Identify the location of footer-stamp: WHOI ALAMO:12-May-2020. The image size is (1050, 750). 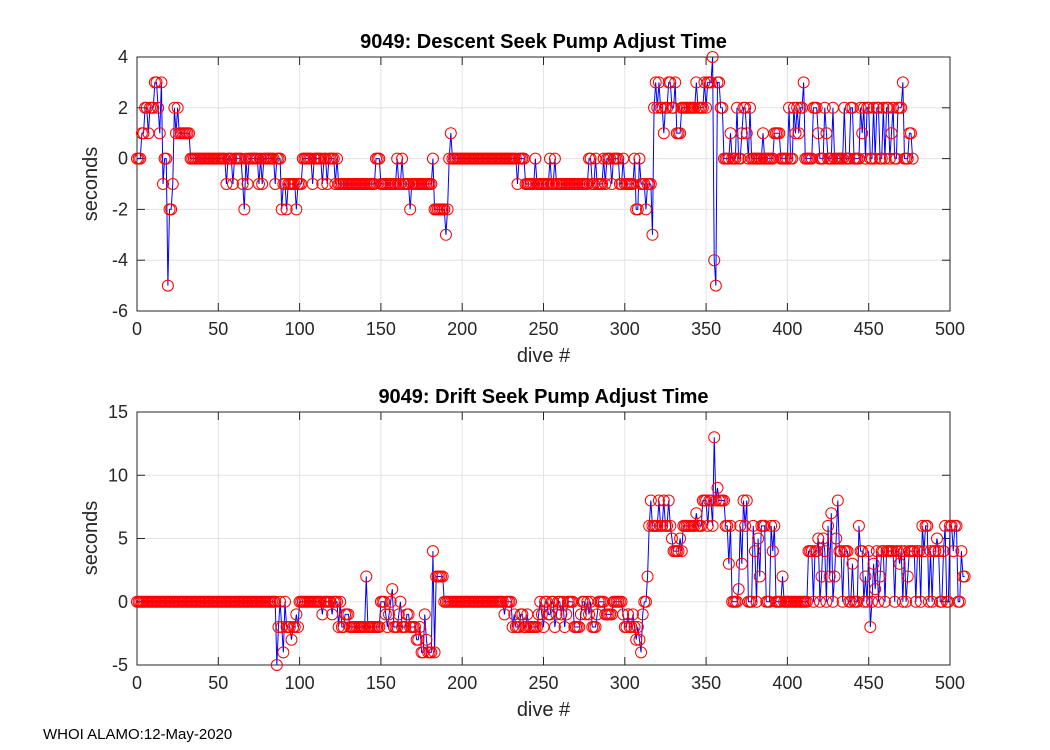
(138, 734).